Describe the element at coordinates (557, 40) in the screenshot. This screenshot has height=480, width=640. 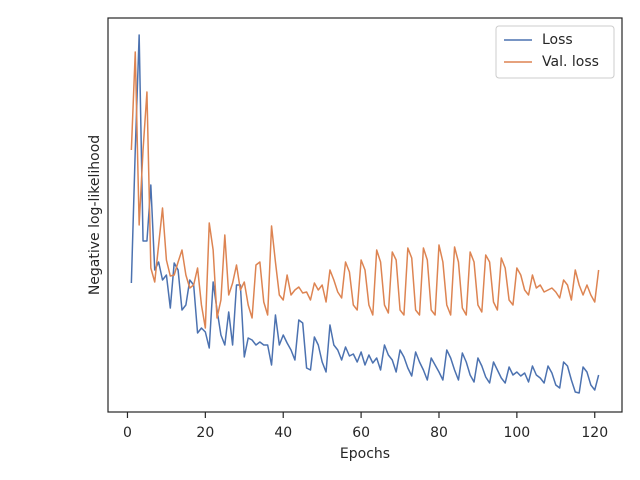
I see `legend-label: Loss` at that location.